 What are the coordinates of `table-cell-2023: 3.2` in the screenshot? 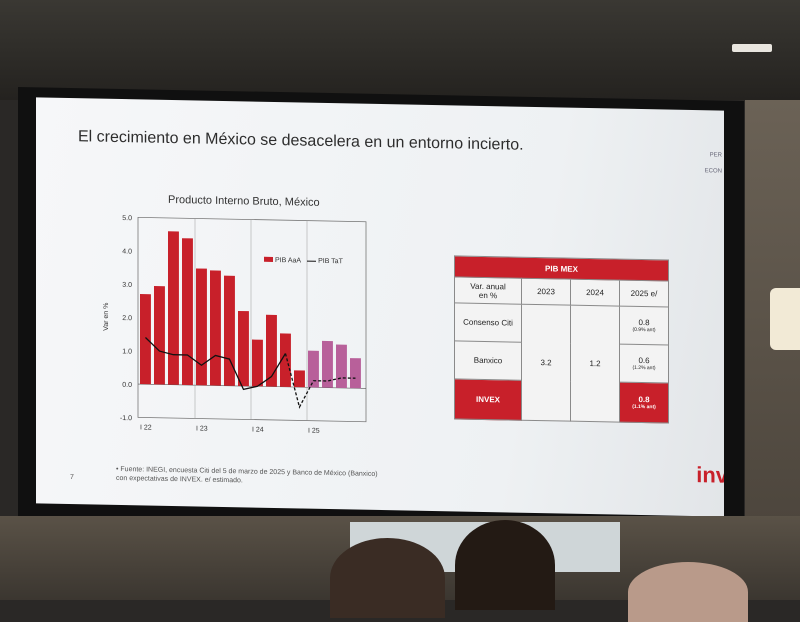 It's located at (546, 363).